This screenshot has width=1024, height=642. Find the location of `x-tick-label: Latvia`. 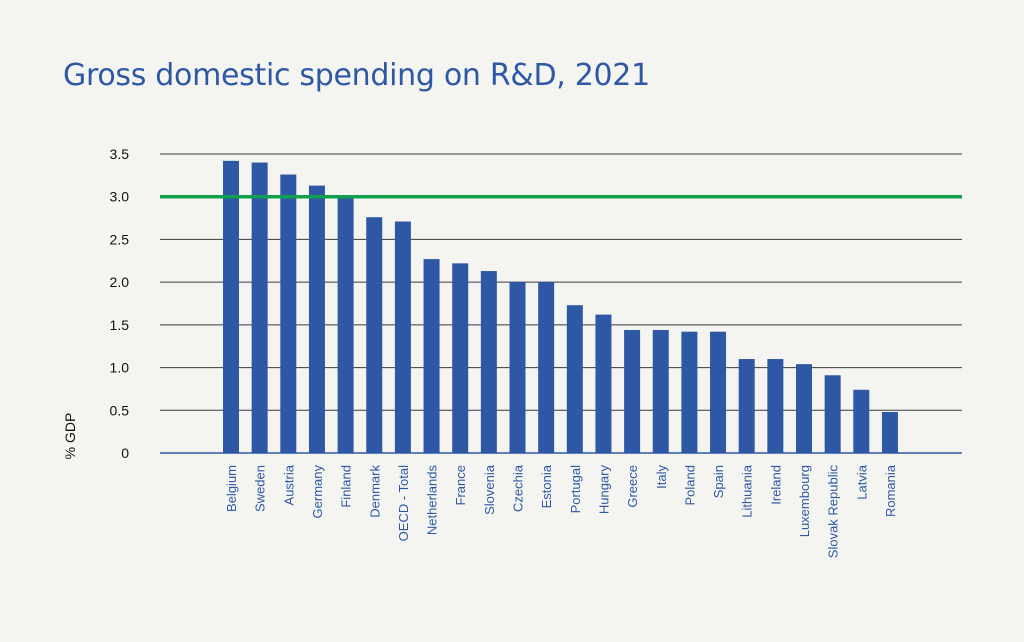

x-tick-label: Latvia is located at coordinates (861, 481).